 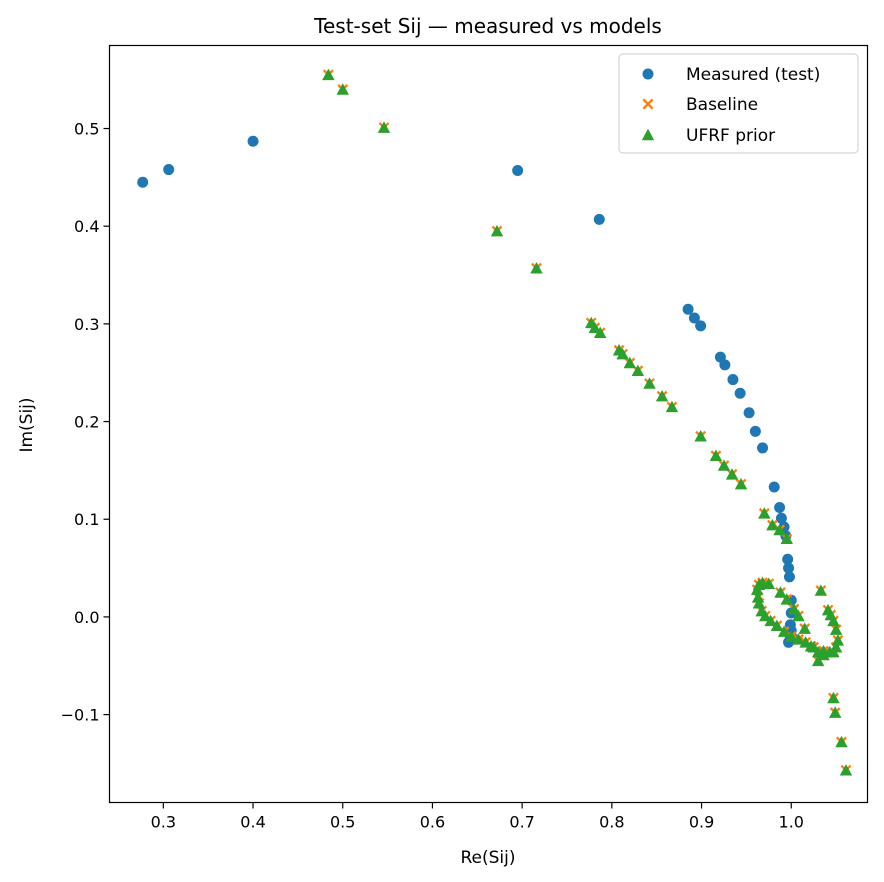 What do you see at coordinates (487, 858) in the screenshot?
I see `x-axis-title: Re(Sij)` at bounding box center [487, 858].